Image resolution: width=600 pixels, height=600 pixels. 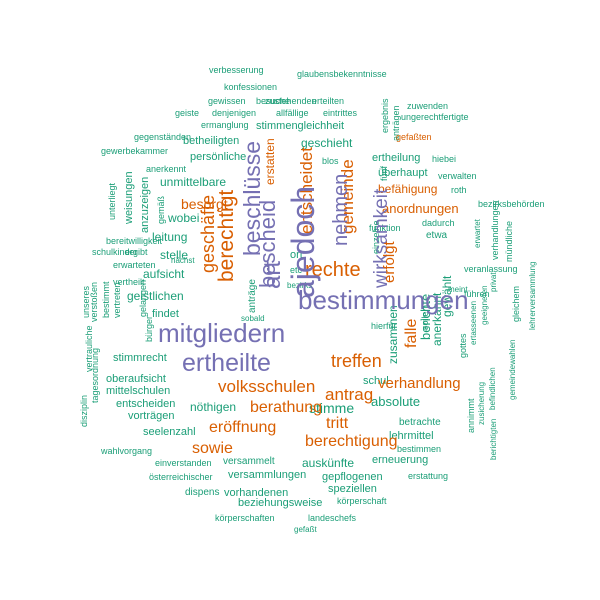 I want to click on word-buerger: bürger, so click(x=149, y=328).